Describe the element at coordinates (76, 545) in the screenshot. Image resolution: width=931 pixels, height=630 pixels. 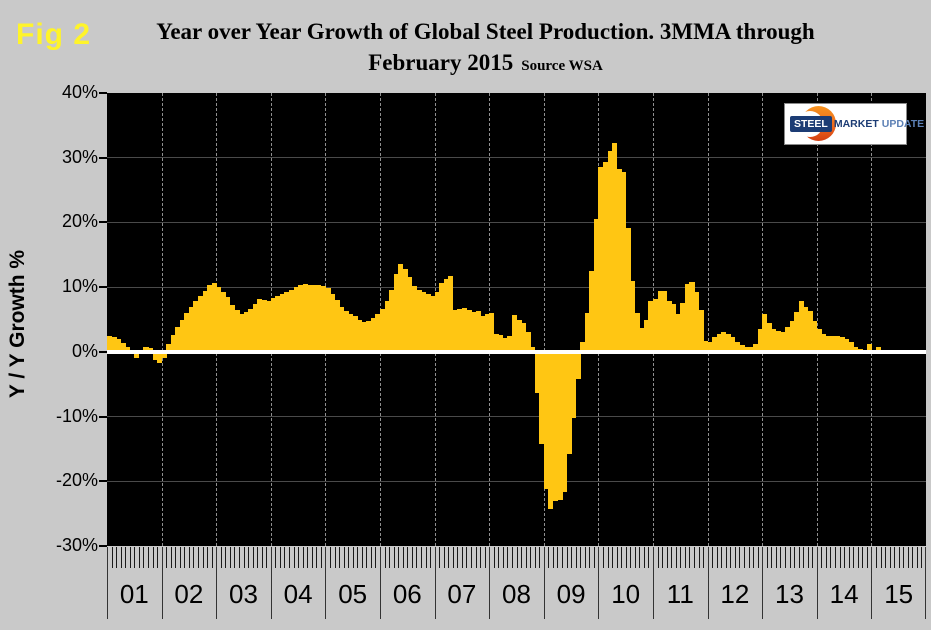
I see `y-tick-label--30%: -30%` at that location.